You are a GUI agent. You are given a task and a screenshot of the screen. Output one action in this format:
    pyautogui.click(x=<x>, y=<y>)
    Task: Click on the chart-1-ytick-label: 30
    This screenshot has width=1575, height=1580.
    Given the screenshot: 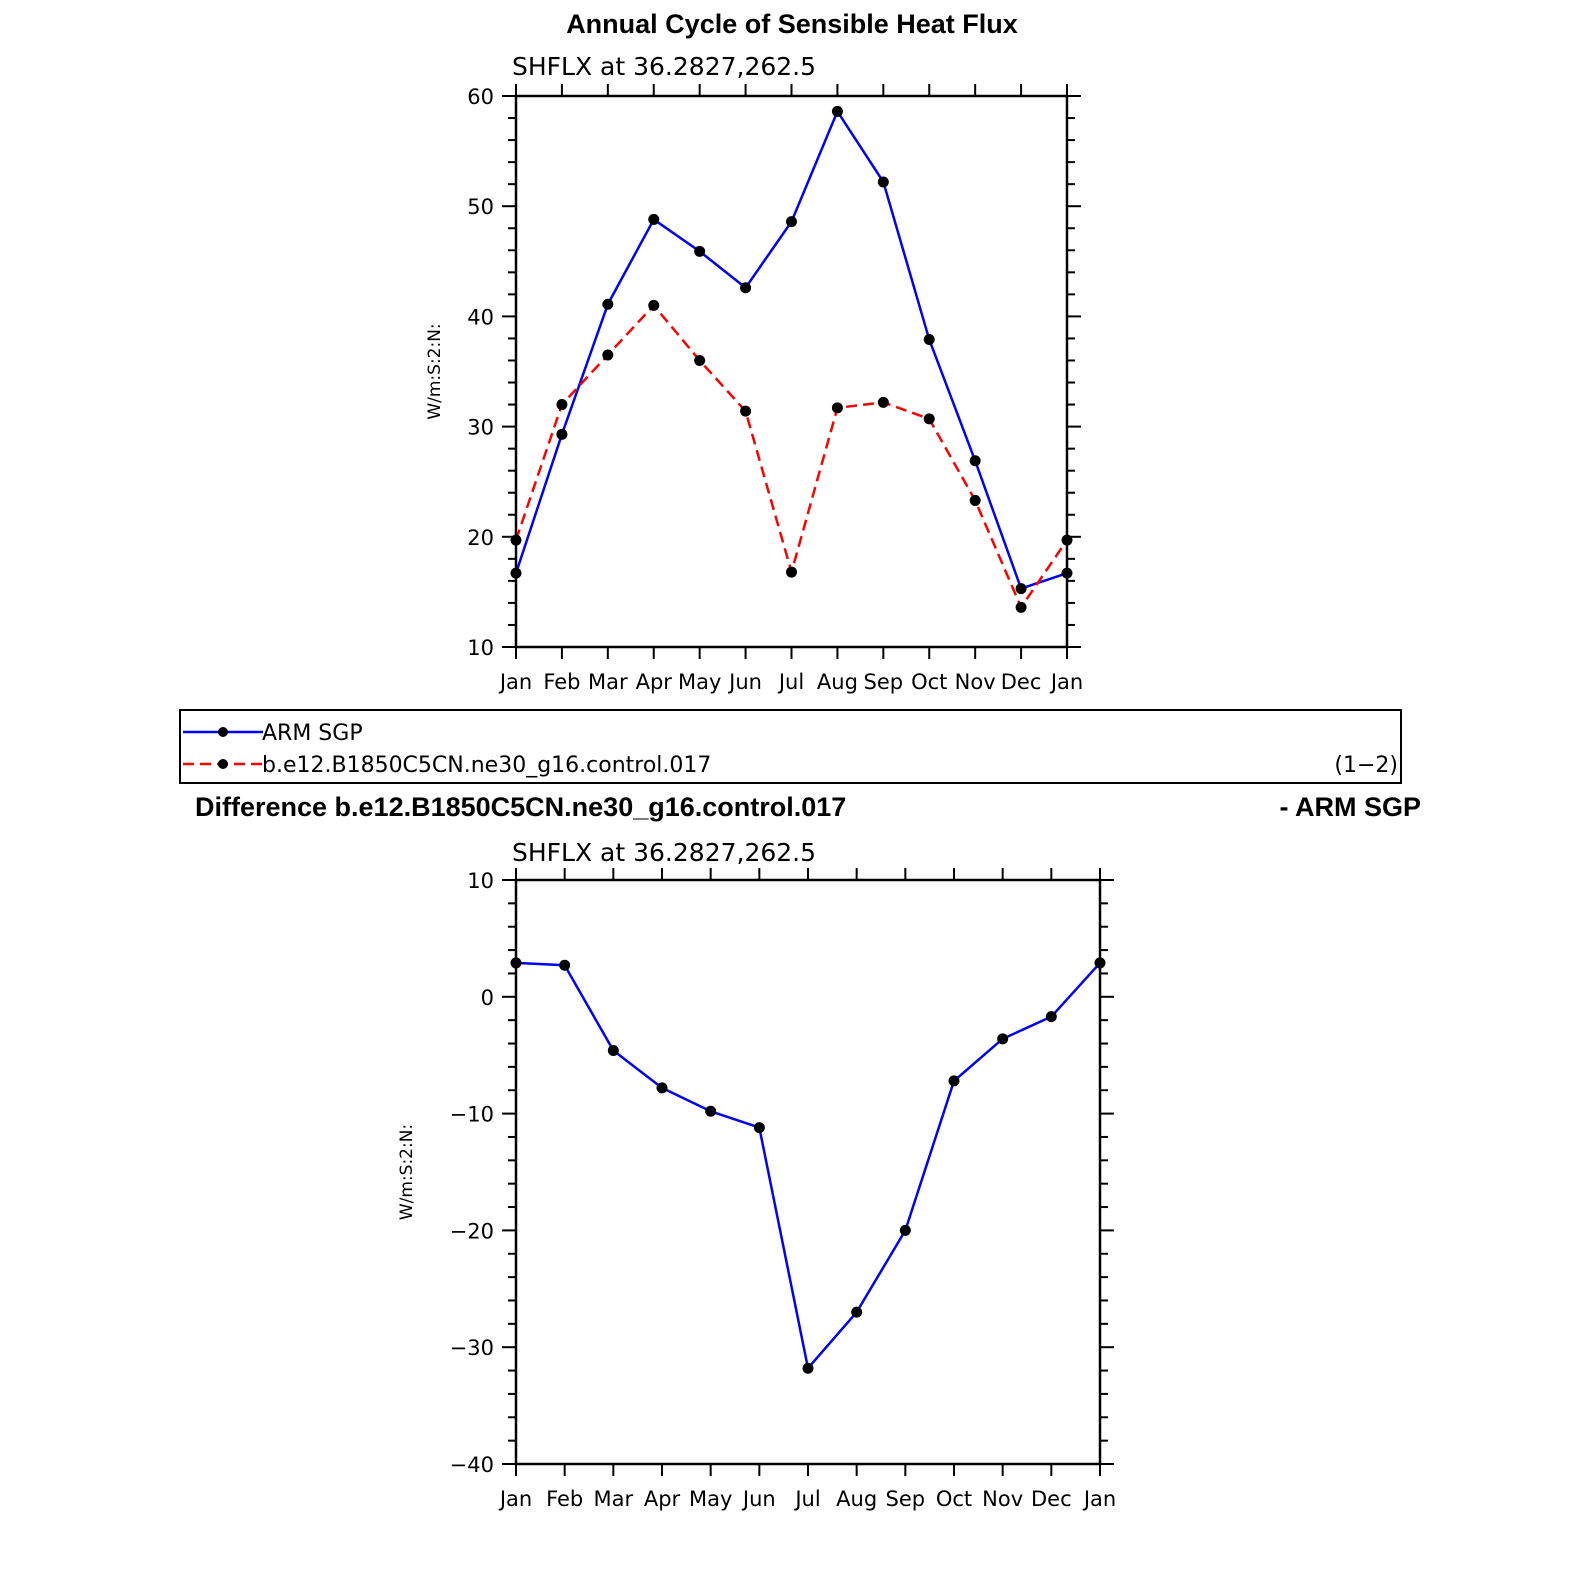 What is the action you would take?
    pyautogui.click(x=480, y=428)
    